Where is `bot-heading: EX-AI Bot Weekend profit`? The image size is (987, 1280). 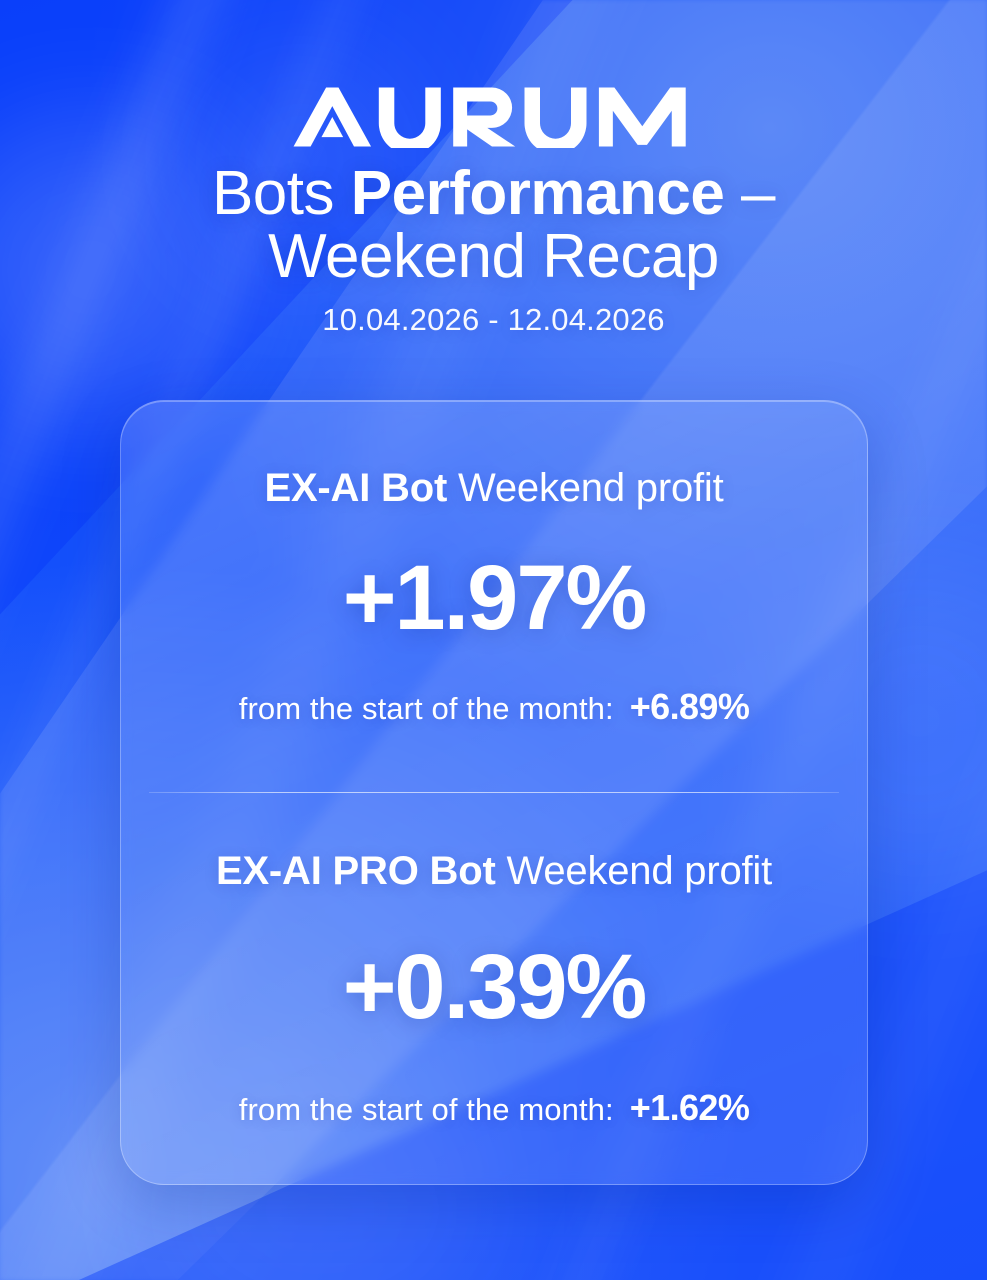 bot-heading: EX-AI Bot Weekend profit is located at coordinates (493, 488).